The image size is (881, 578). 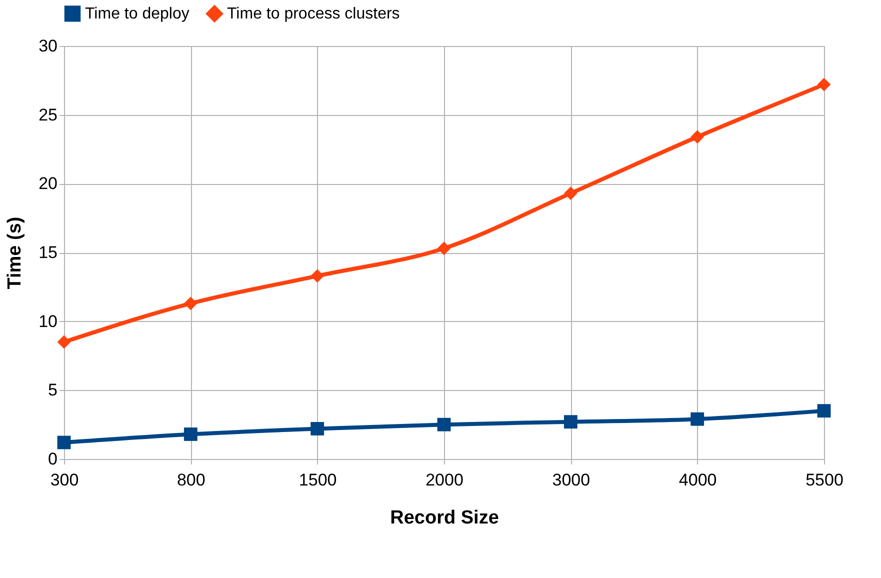 I want to click on y-tick-label: 25, so click(x=48, y=114).